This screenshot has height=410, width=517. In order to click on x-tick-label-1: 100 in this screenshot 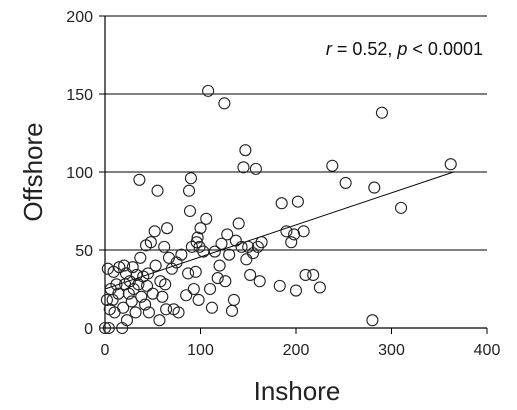, I will do `click(200, 350)`.